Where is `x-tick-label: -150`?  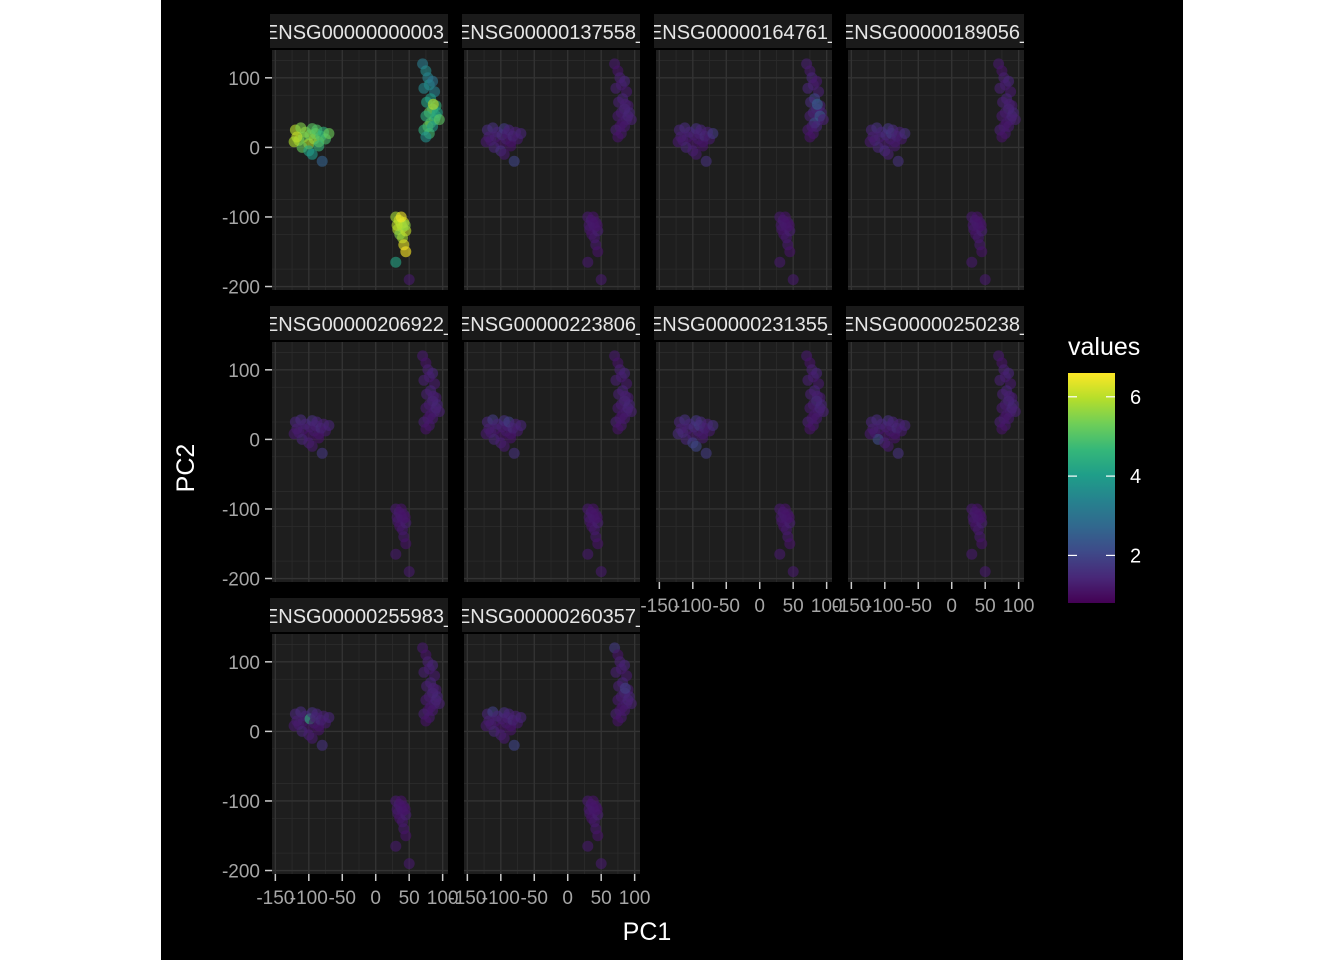
x-tick-label: -150 is located at coordinates (275, 898).